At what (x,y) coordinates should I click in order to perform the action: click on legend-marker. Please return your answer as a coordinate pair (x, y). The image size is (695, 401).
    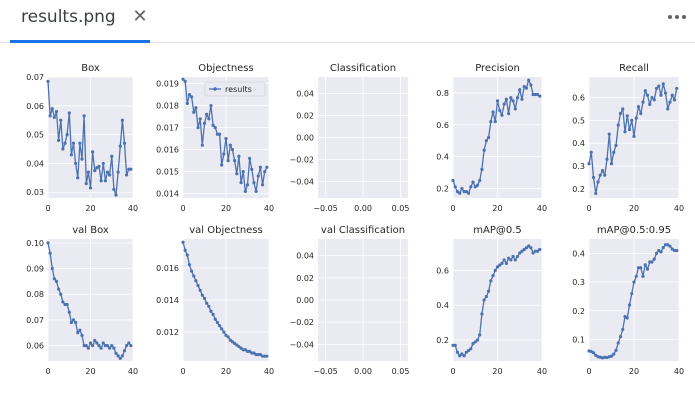
    Looking at the image, I should click on (215, 89).